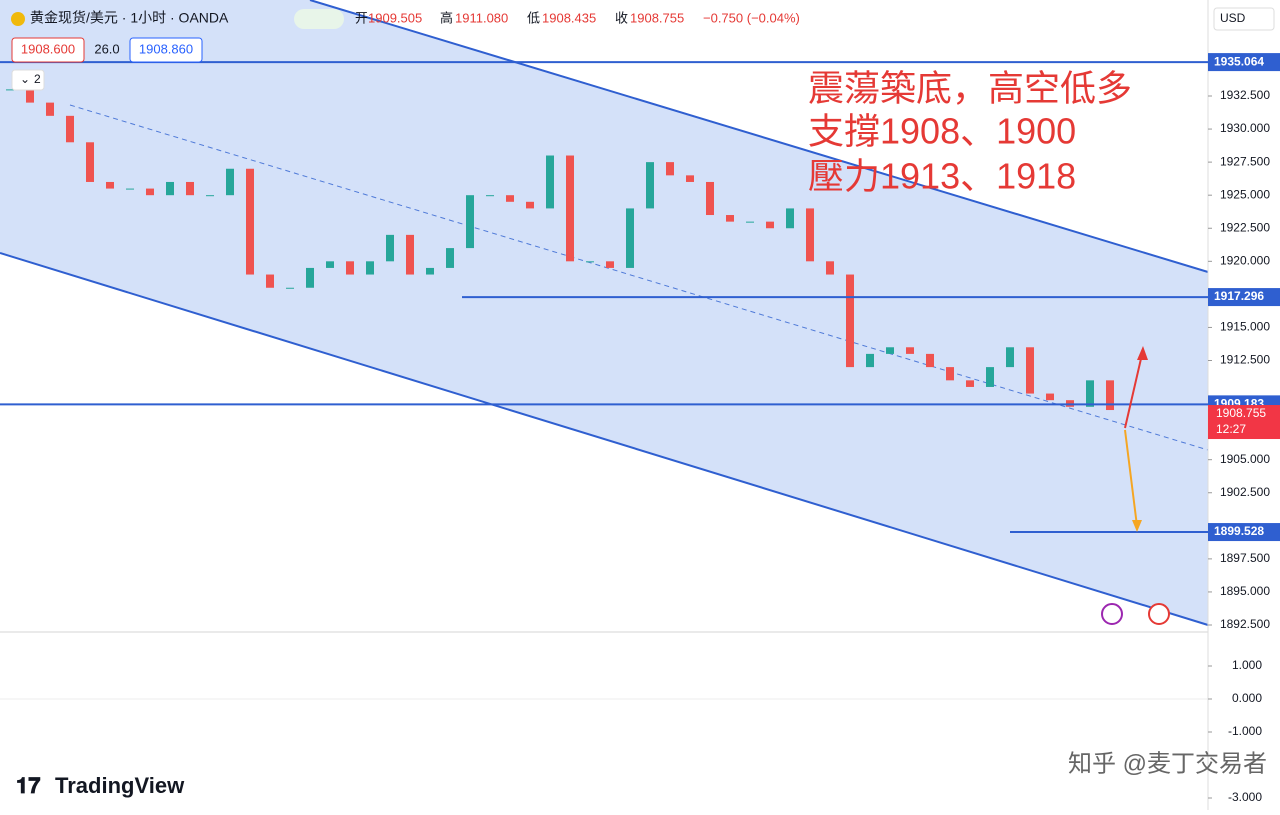 This screenshot has width=1280, height=815. What do you see at coordinates (942, 176) in the screenshot?
I see `annotation-line: 壓力1913、1918` at bounding box center [942, 176].